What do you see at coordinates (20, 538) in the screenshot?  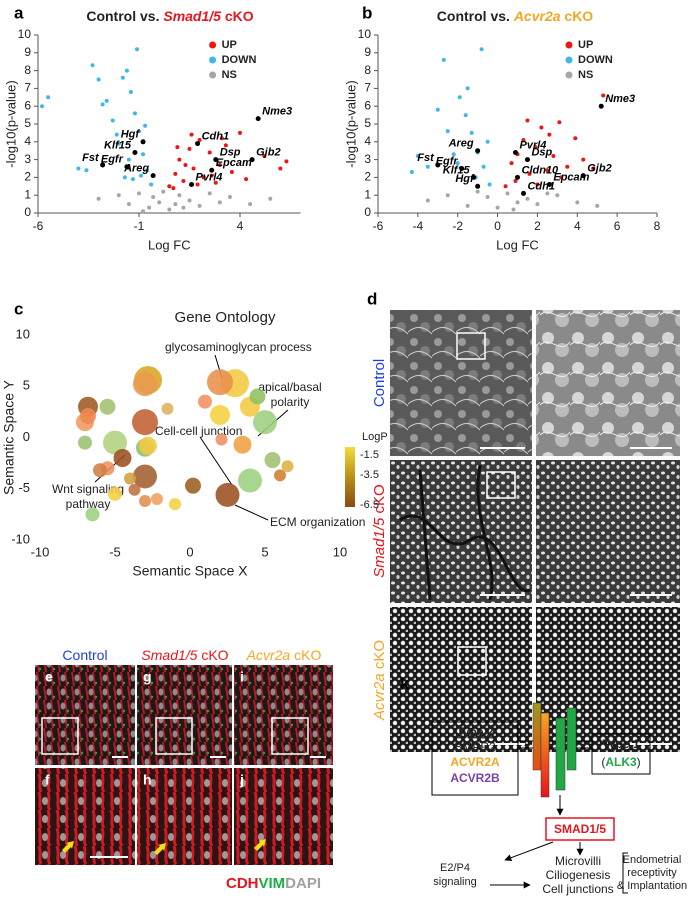 I see `y-tick-label: -10` at bounding box center [20, 538].